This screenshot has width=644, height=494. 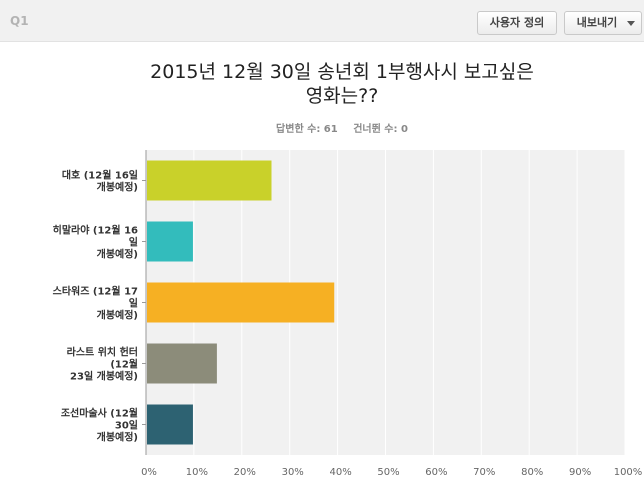 I want to click on category-label-line: 라스트 위치 헌터, so click(x=102, y=352).